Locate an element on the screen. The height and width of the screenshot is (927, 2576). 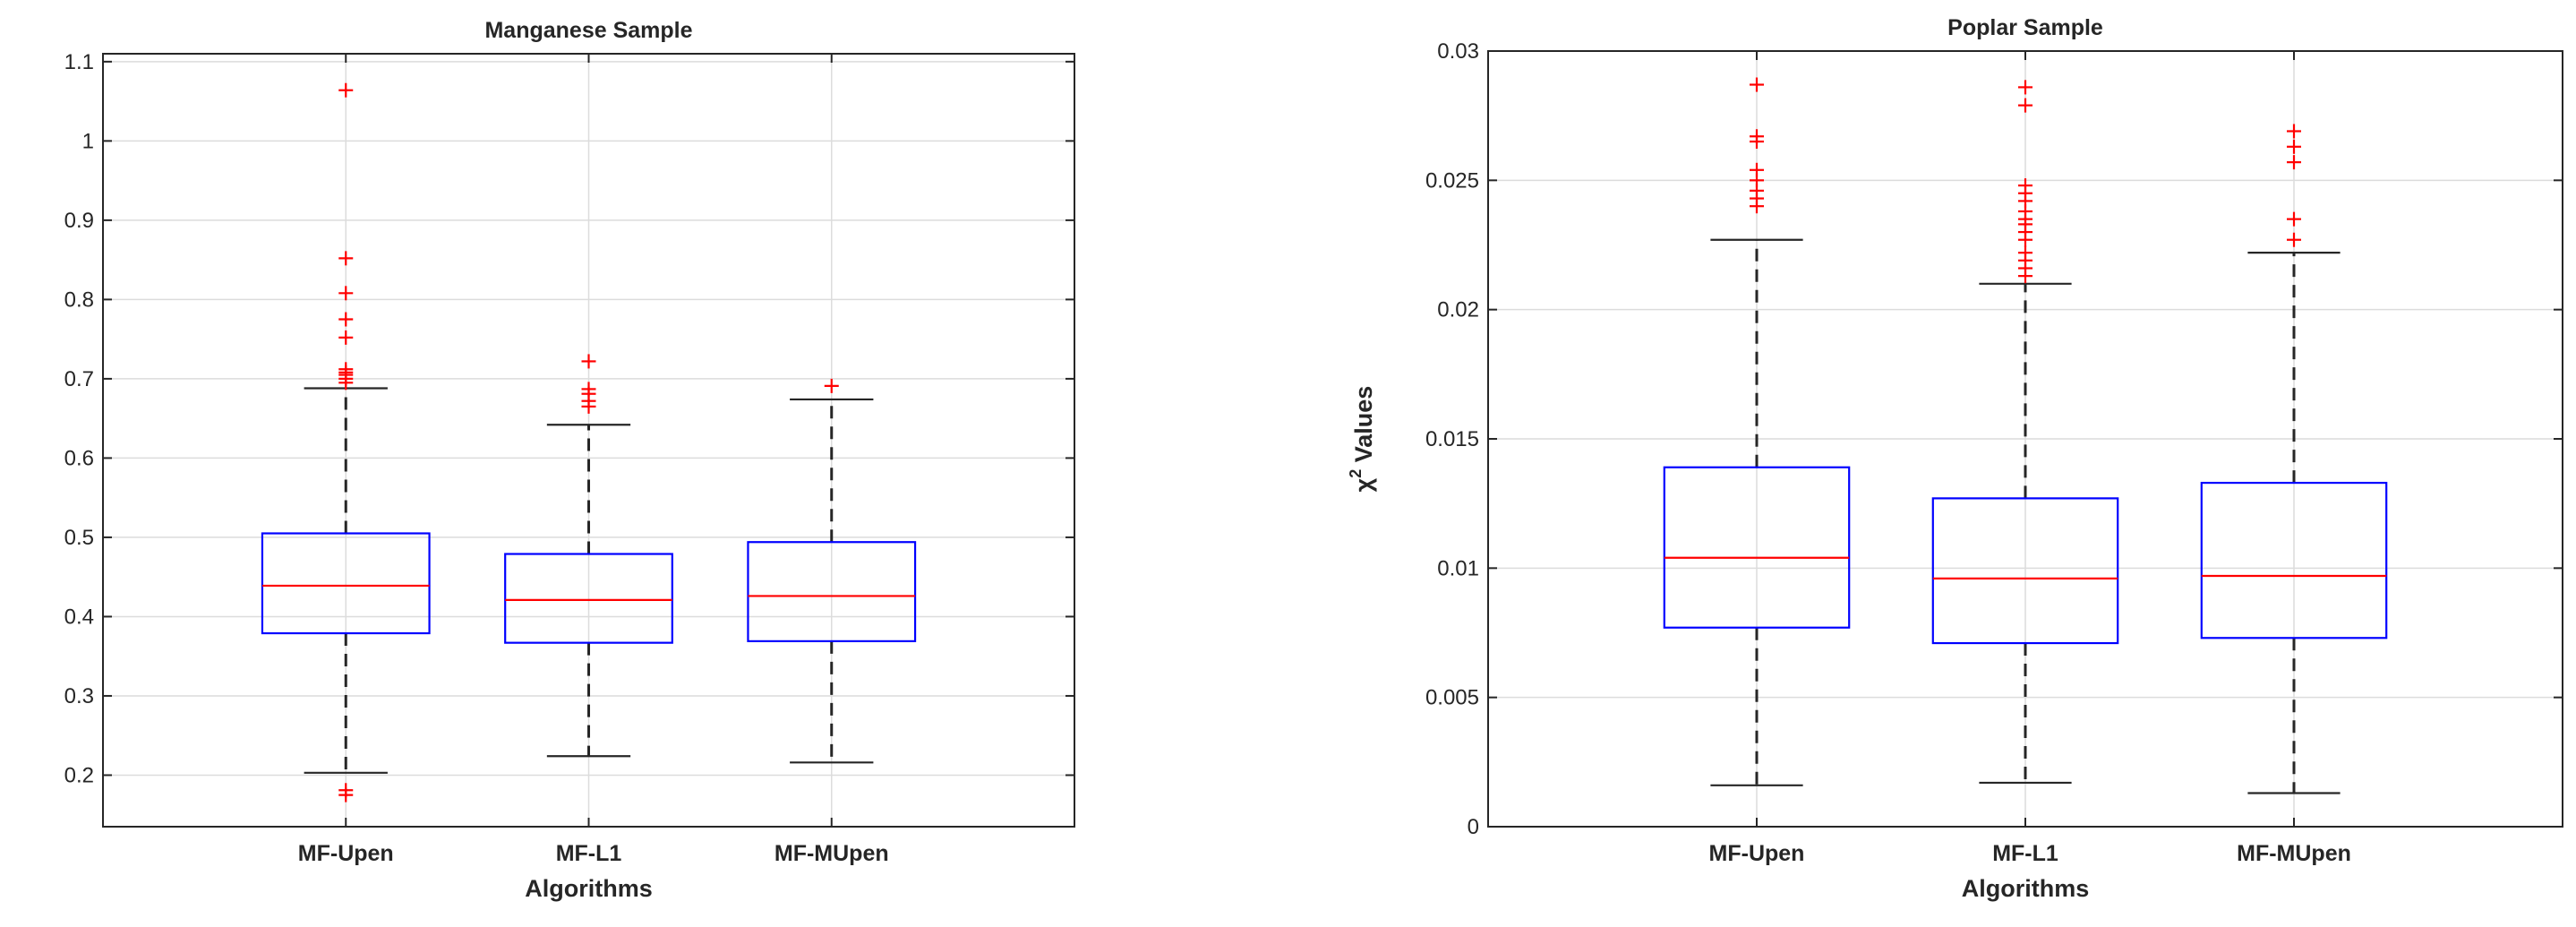
y-tick-label: 0.015 is located at coordinates (1452, 439).